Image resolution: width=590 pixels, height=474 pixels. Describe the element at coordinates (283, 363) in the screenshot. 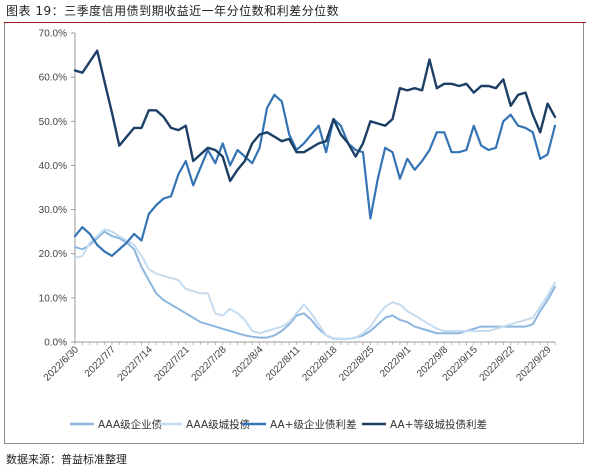

I see `x-tick-label: 2022/8/11` at that location.